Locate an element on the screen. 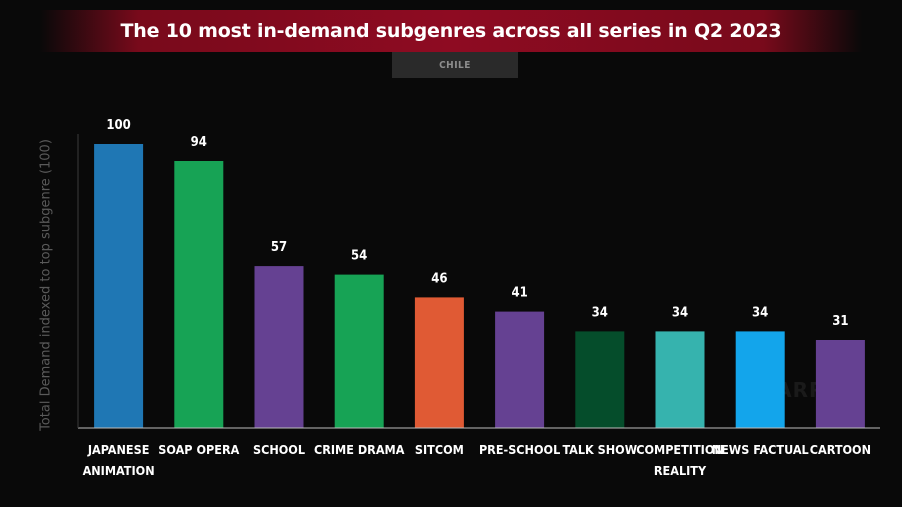  bar-value-label: 94 is located at coordinates (199, 142).